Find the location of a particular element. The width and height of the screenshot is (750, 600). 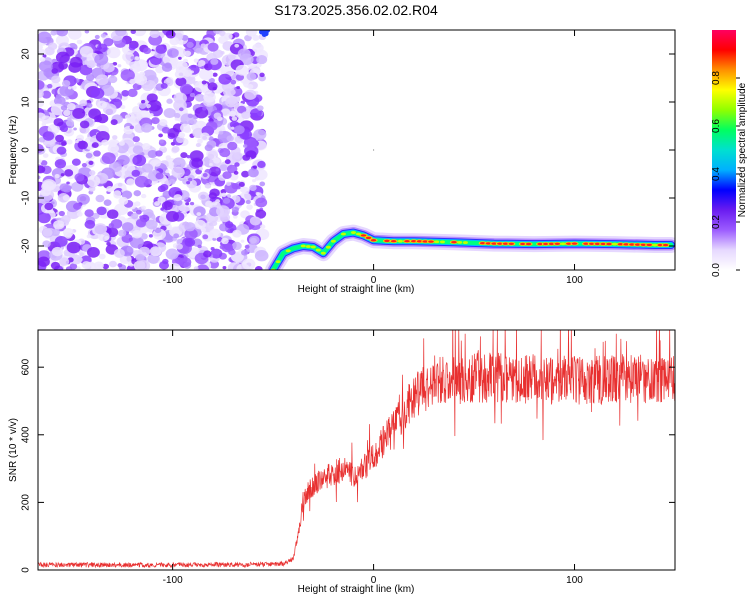

y-tick-label: 200 is located at coordinates (26, 502).